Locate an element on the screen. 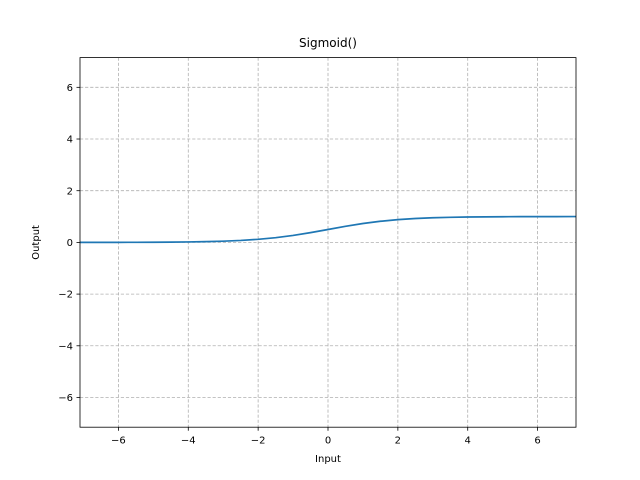  x-tick-label: 4 is located at coordinates (468, 441).